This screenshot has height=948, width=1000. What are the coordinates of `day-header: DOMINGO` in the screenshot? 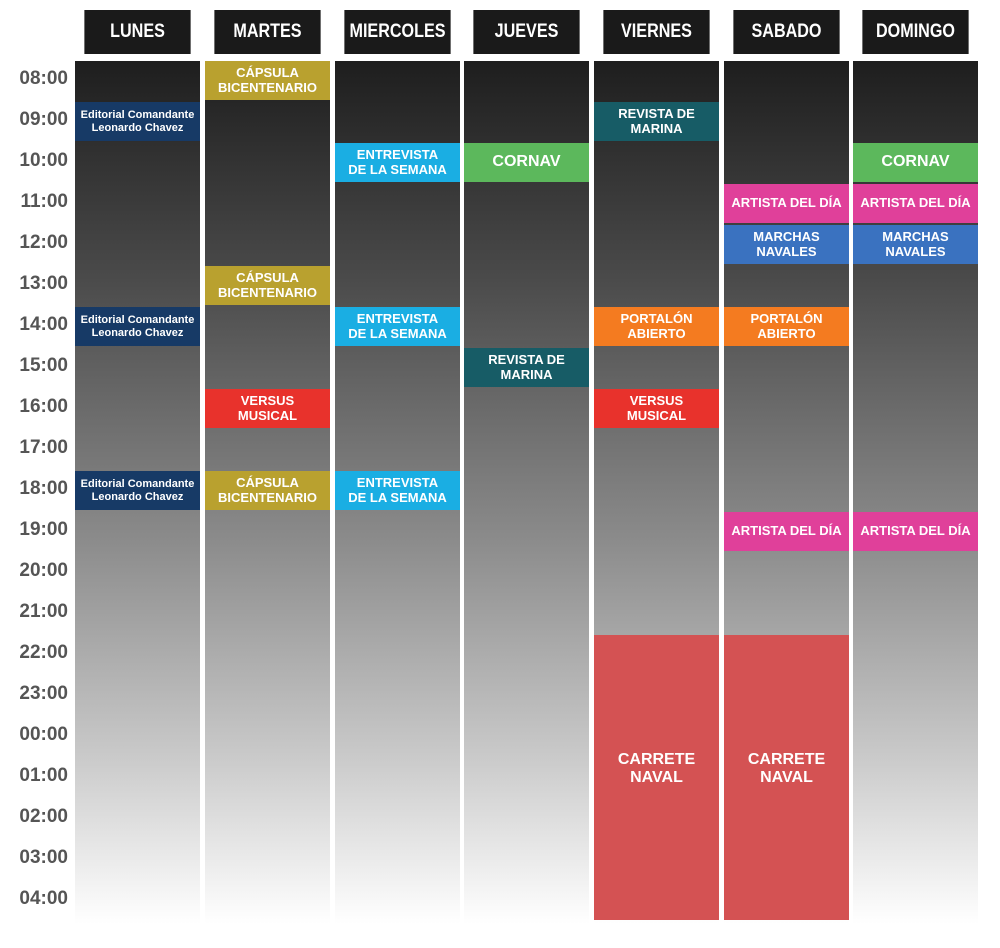 It's located at (915, 32).